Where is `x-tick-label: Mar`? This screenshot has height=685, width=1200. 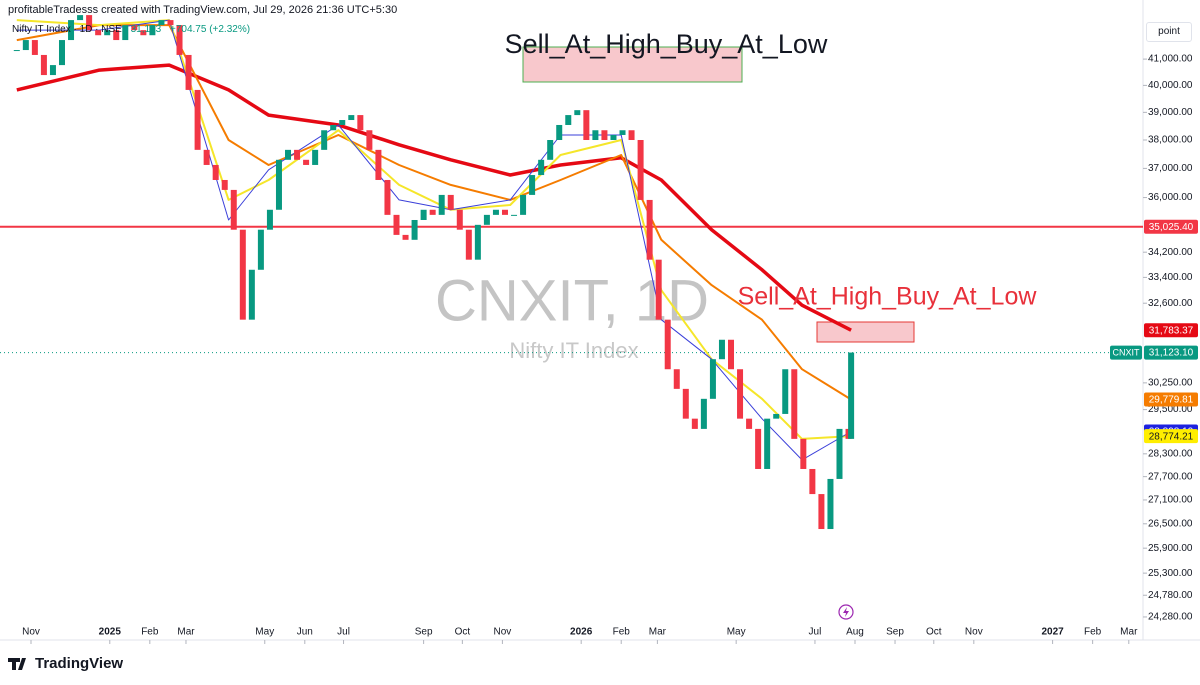
x-tick-label: Mar is located at coordinates (658, 632).